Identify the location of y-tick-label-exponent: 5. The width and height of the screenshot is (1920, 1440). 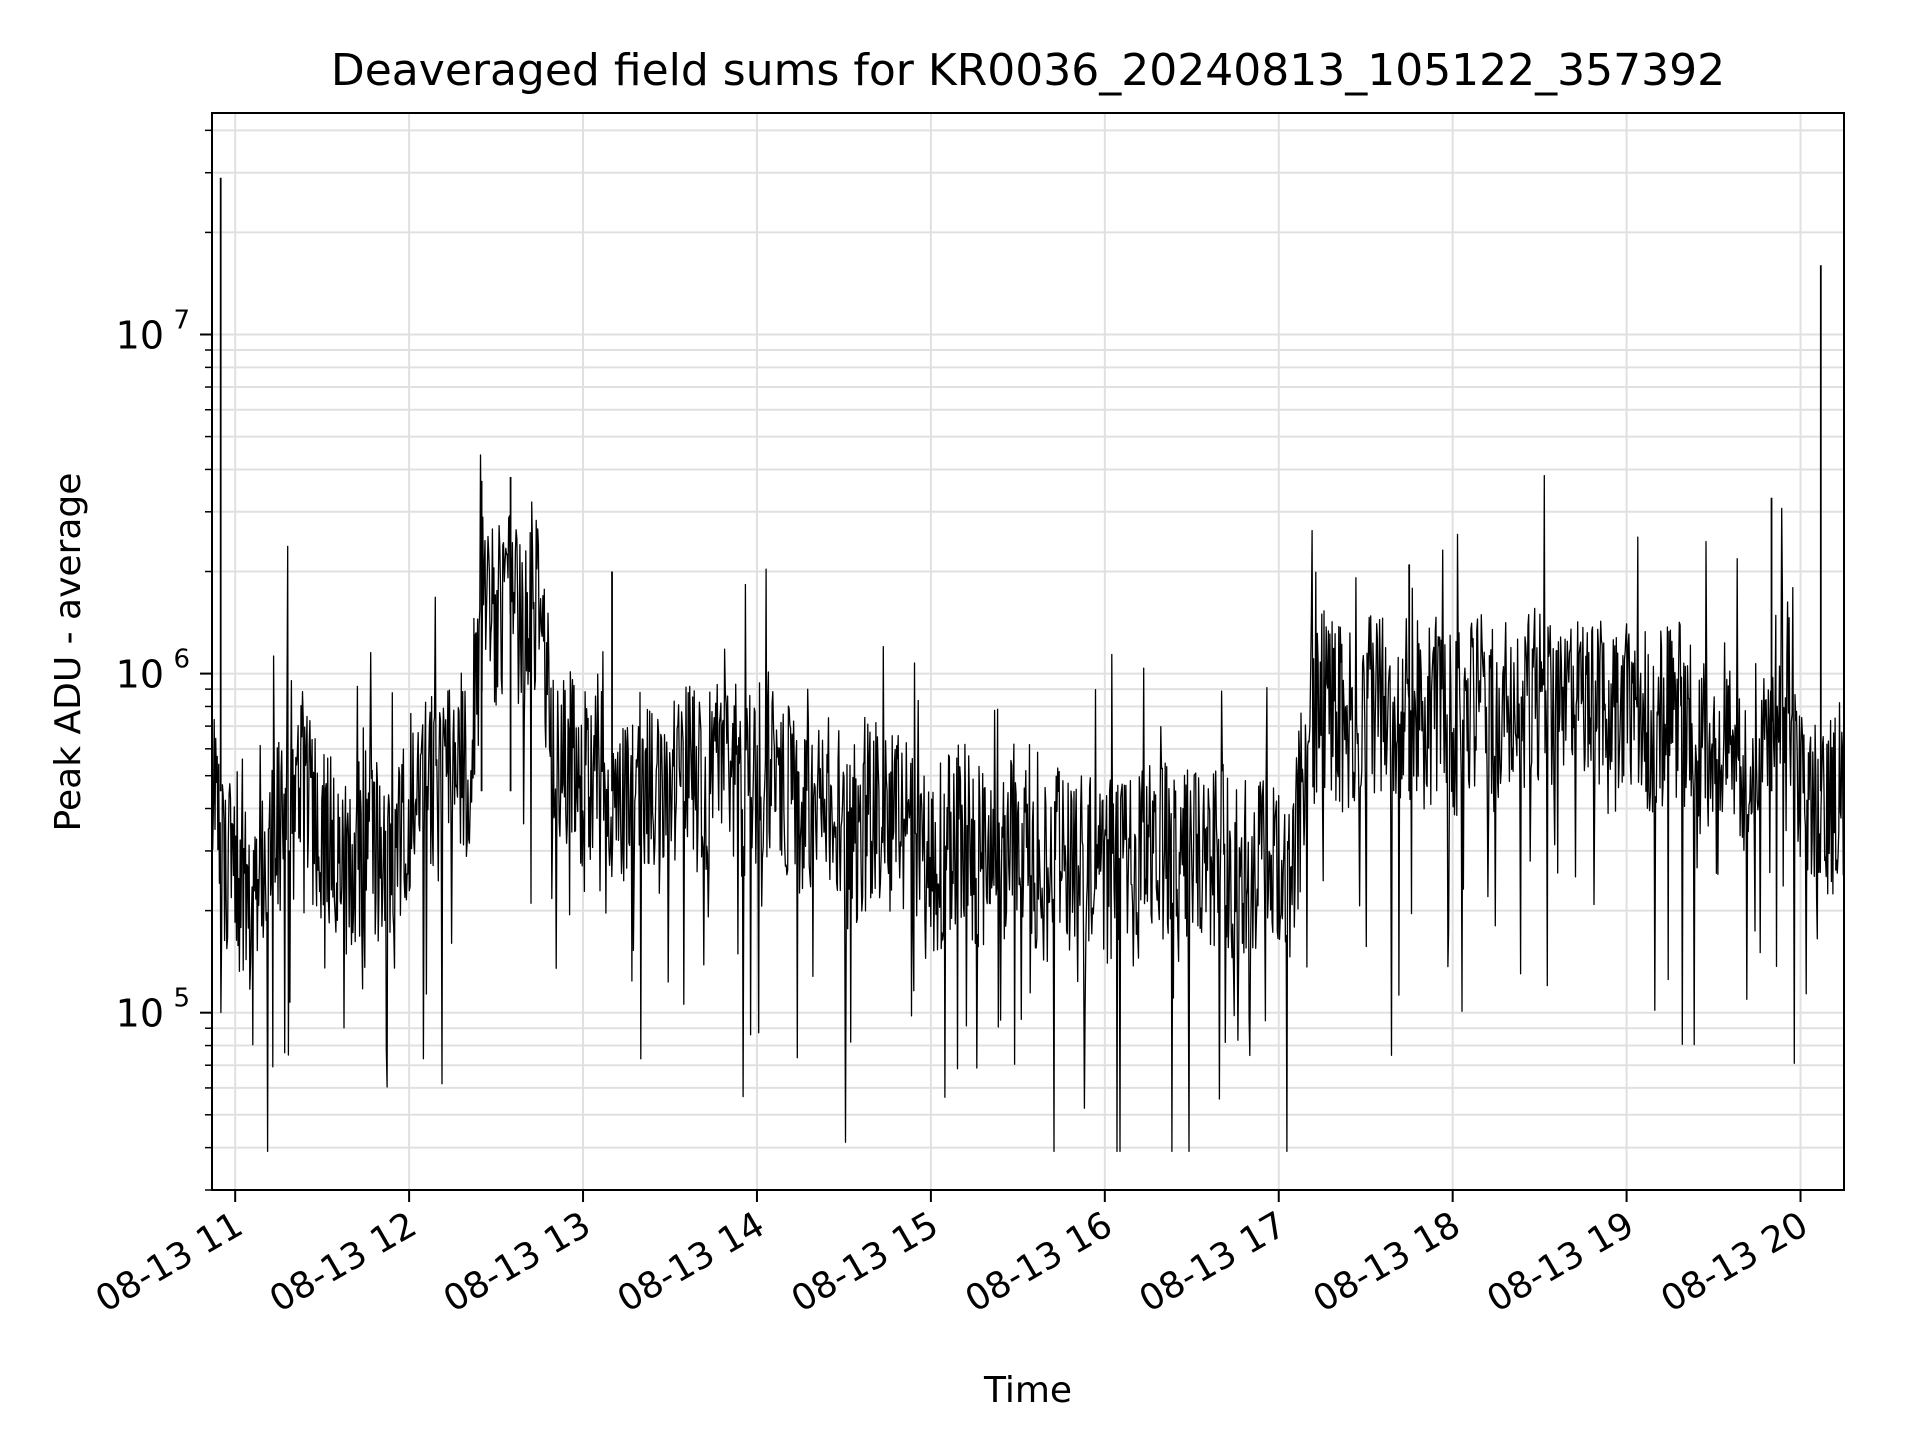
(181, 999).